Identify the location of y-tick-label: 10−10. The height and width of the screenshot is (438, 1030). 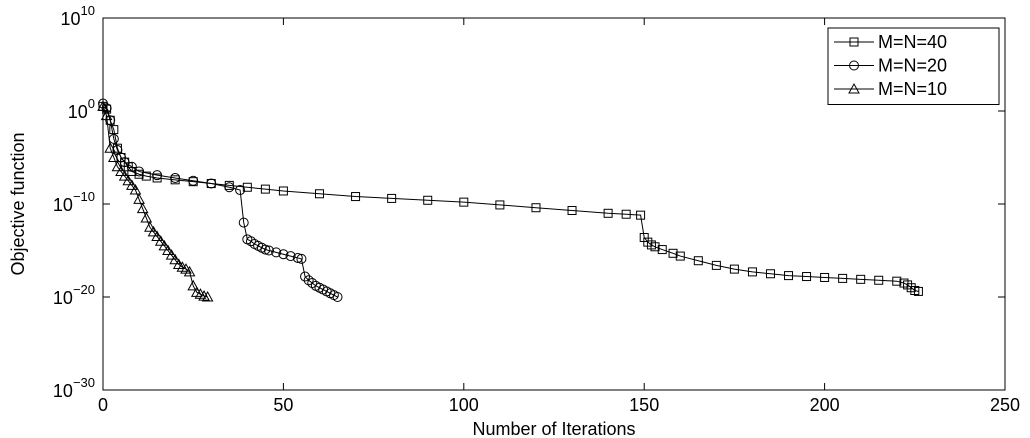
(74, 202).